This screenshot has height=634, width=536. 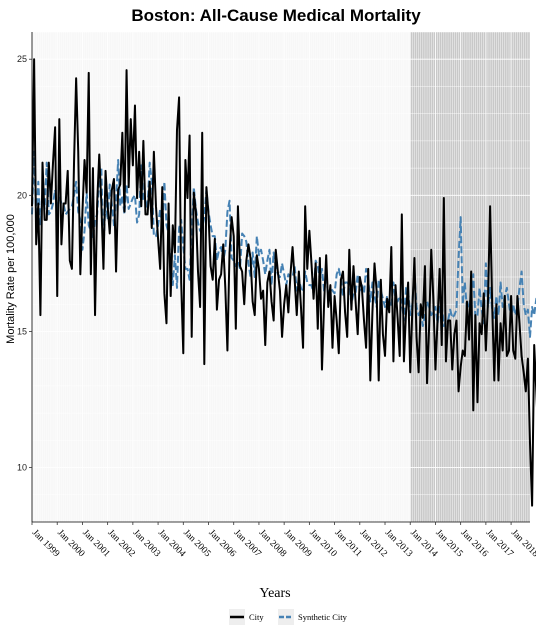 What do you see at coordinates (276, 15) in the screenshot?
I see `chart-title: Boston: All-Cause Medical Mortality` at bounding box center [276, 15].